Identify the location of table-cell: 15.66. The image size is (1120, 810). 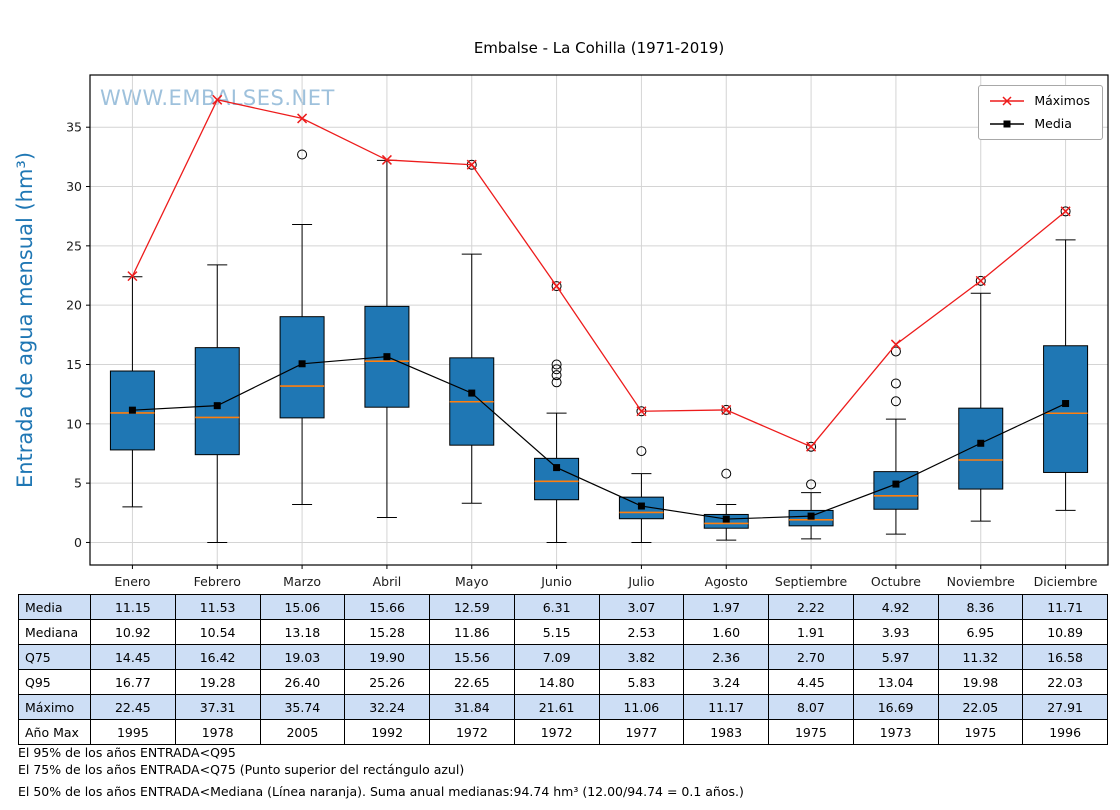
(387, 607).